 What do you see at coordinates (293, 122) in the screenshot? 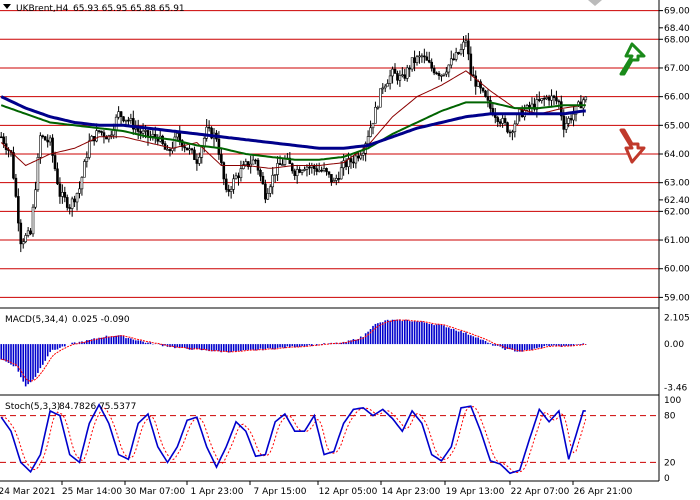
I see `ma-slow-line` at bounding box center [293, 122].